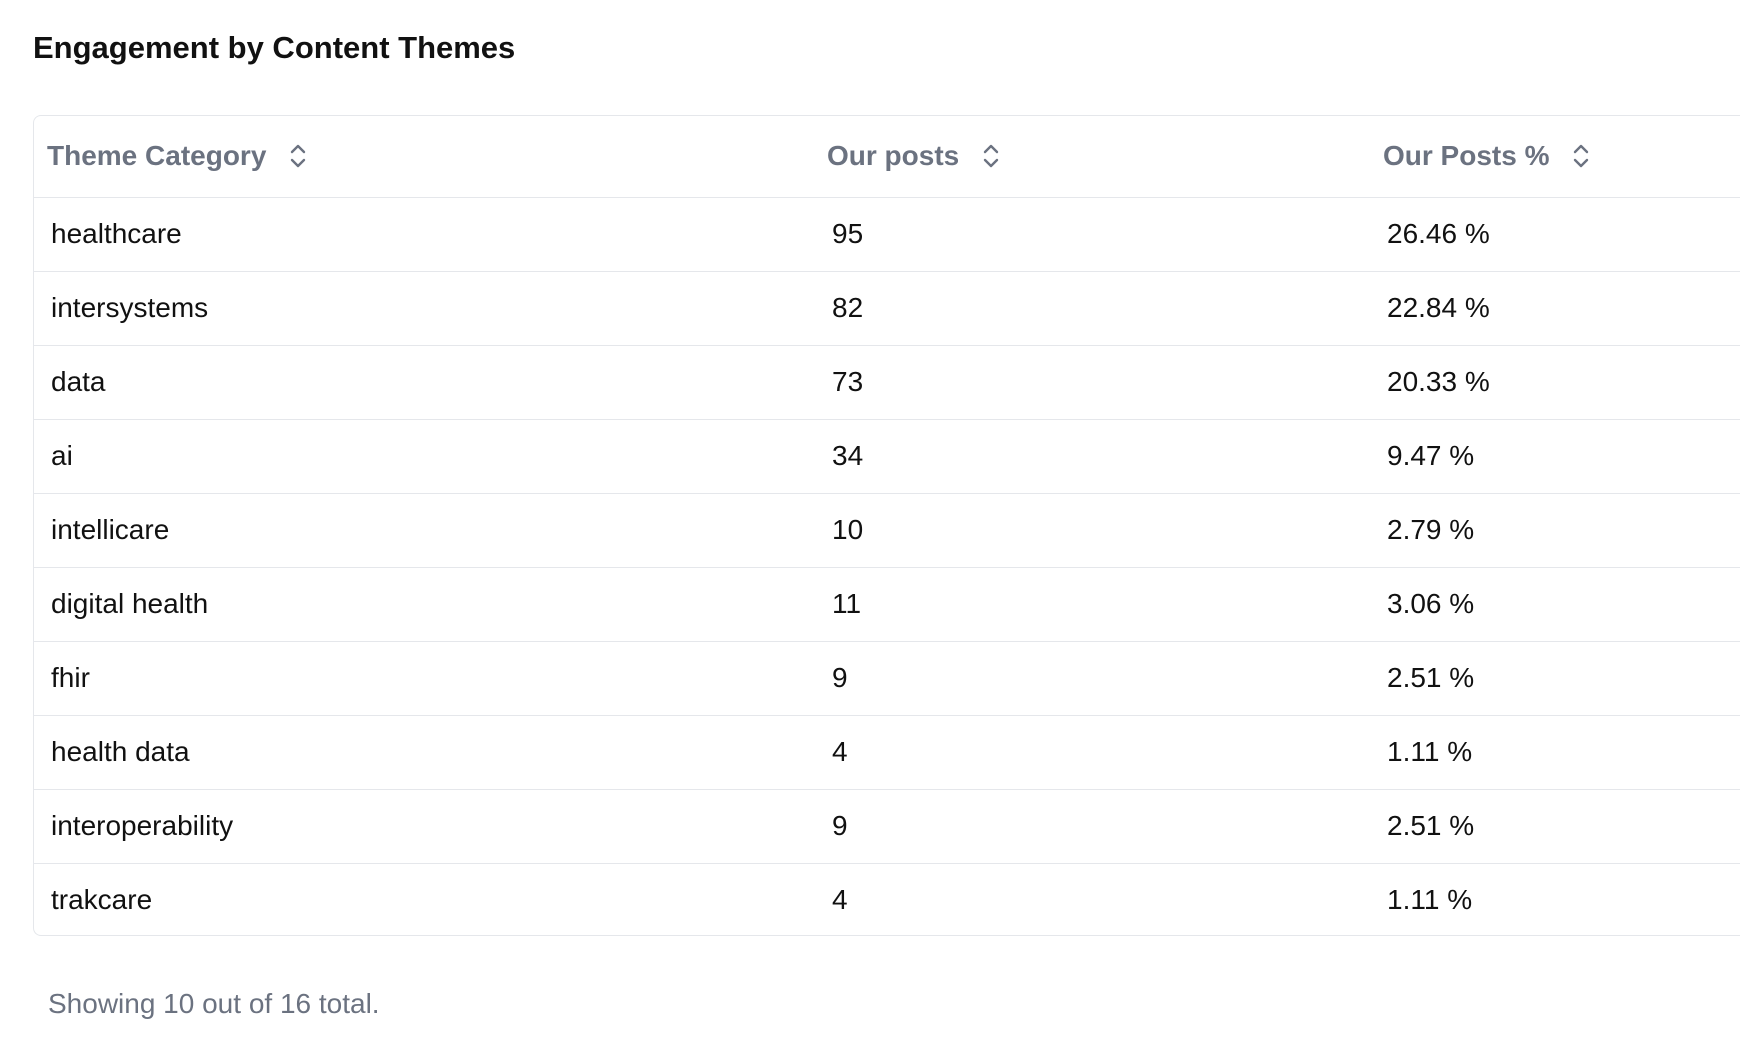  Describe the element at coordinates (887, 899) in the screenshot. I see `table-row: trakcare 4 1.11 %` at that location.